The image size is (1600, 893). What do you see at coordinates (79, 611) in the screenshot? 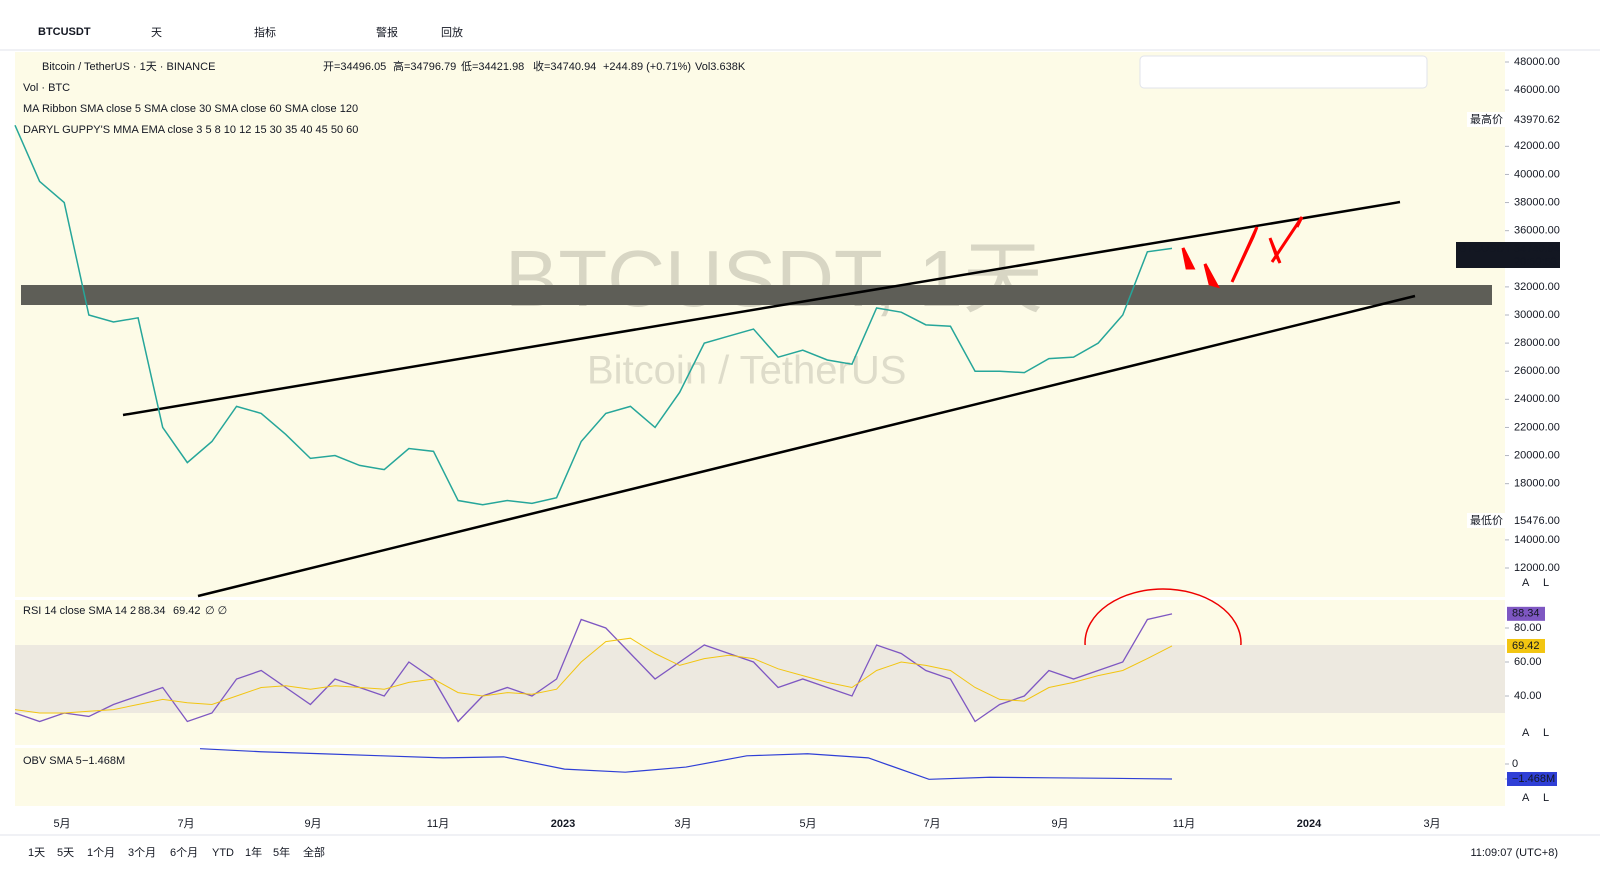
I see `rsi-title: RSI 14 close SMA 14 2` at bounding box center [79, 611].